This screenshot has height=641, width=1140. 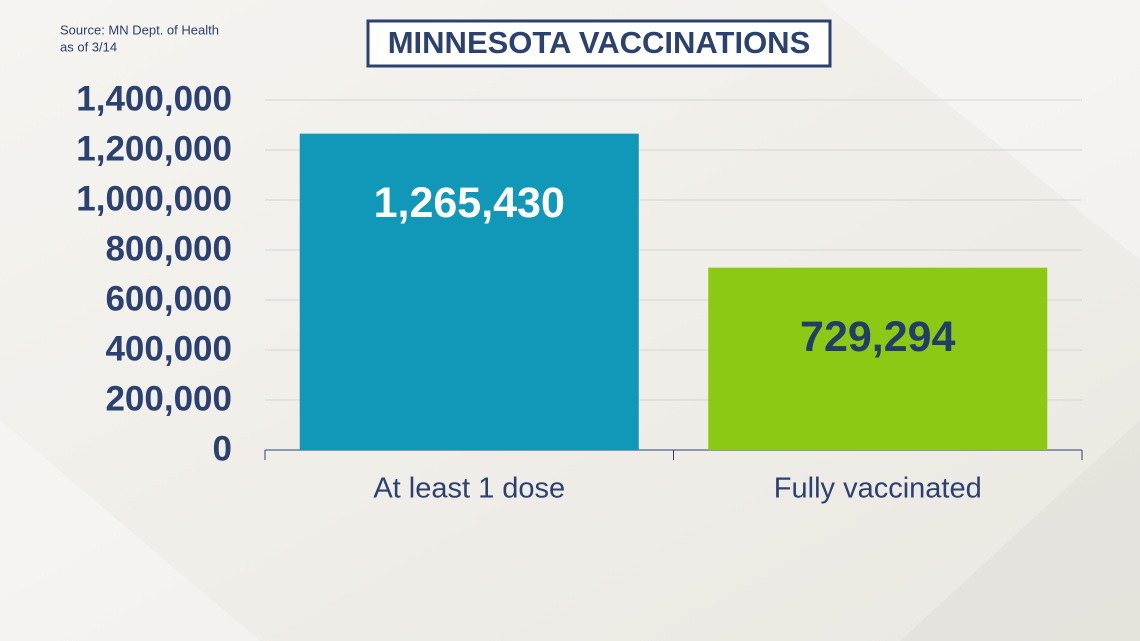 What do you see at coordinates (878, 337) in the screenshot?
I see `value-label: 729,294` at bounding box center [878, 337].